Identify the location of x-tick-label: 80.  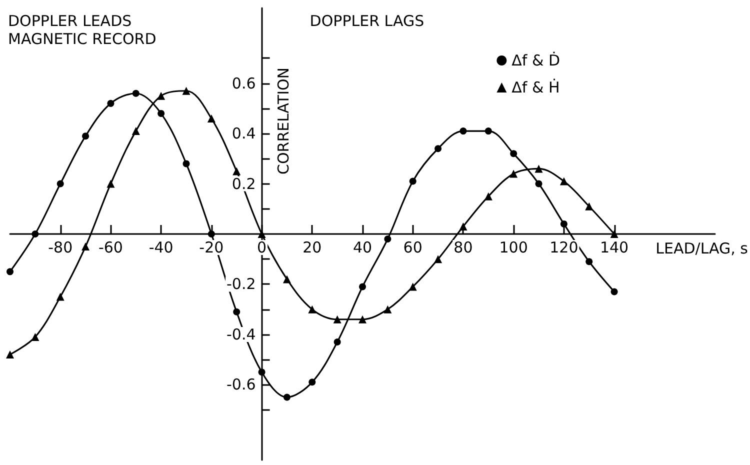
(463, 247).